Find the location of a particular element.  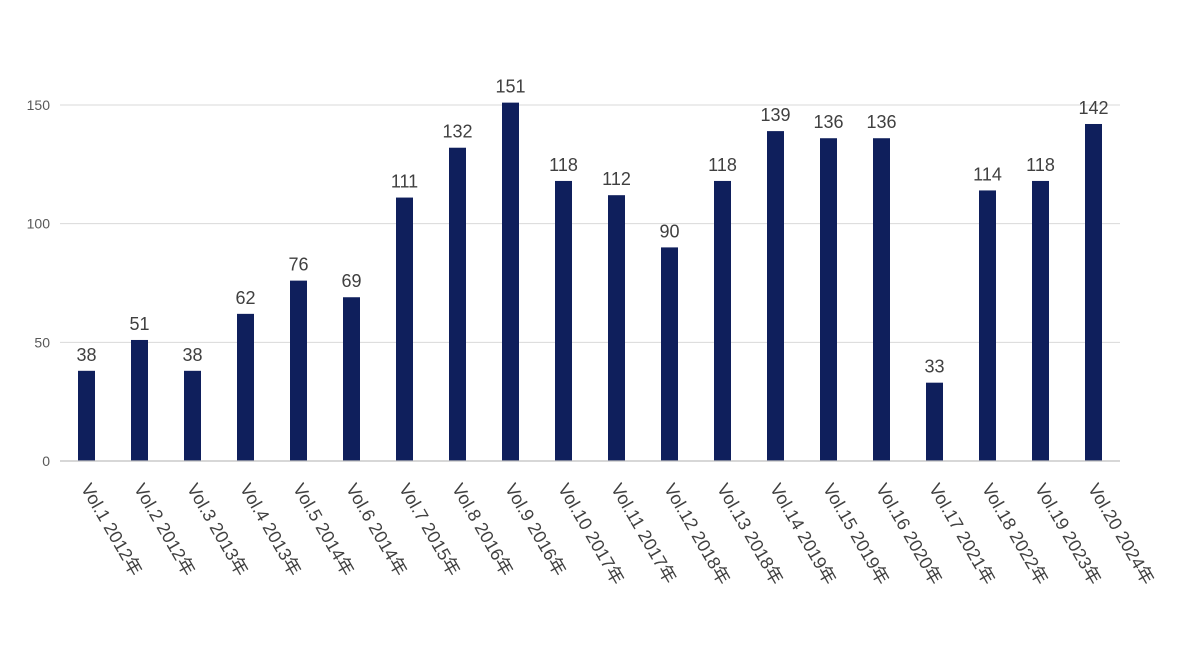

y-tick-label: 100 is located at coordinates (39, 224).